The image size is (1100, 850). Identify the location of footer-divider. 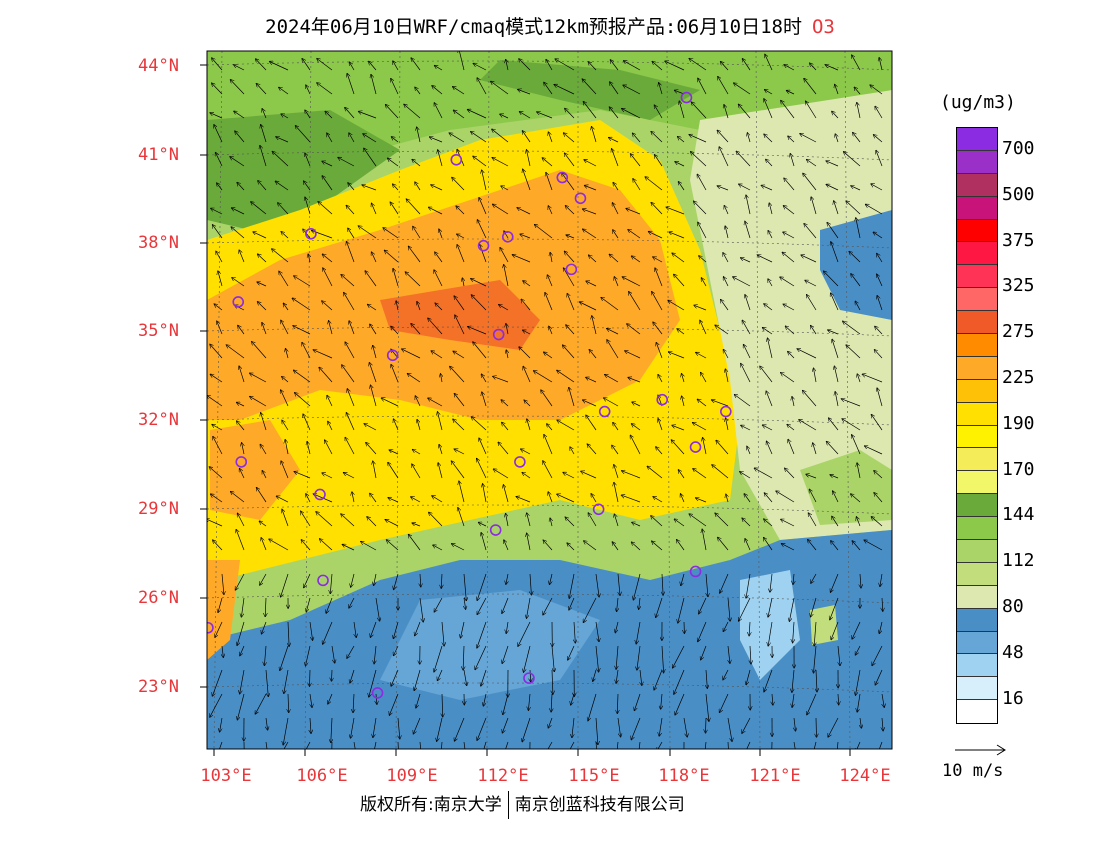
(508, 805).